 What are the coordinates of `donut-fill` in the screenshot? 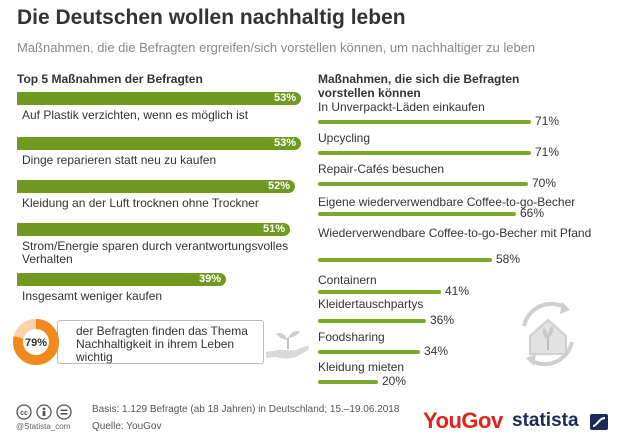 It's located at (36, 342).